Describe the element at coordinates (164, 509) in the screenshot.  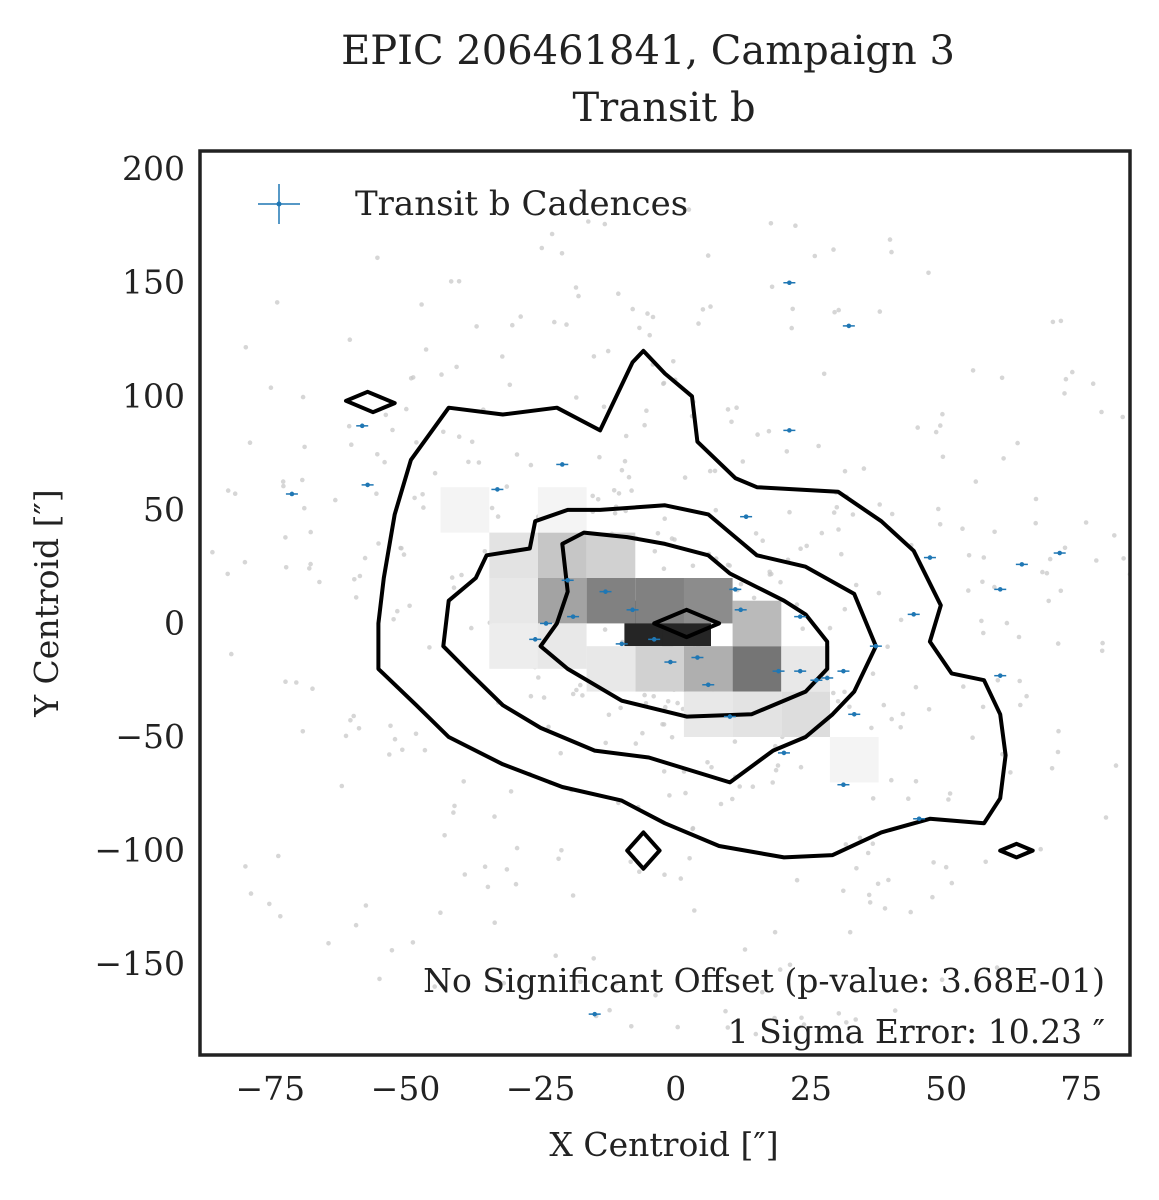
I see `y-tick-label: 50` at that location.